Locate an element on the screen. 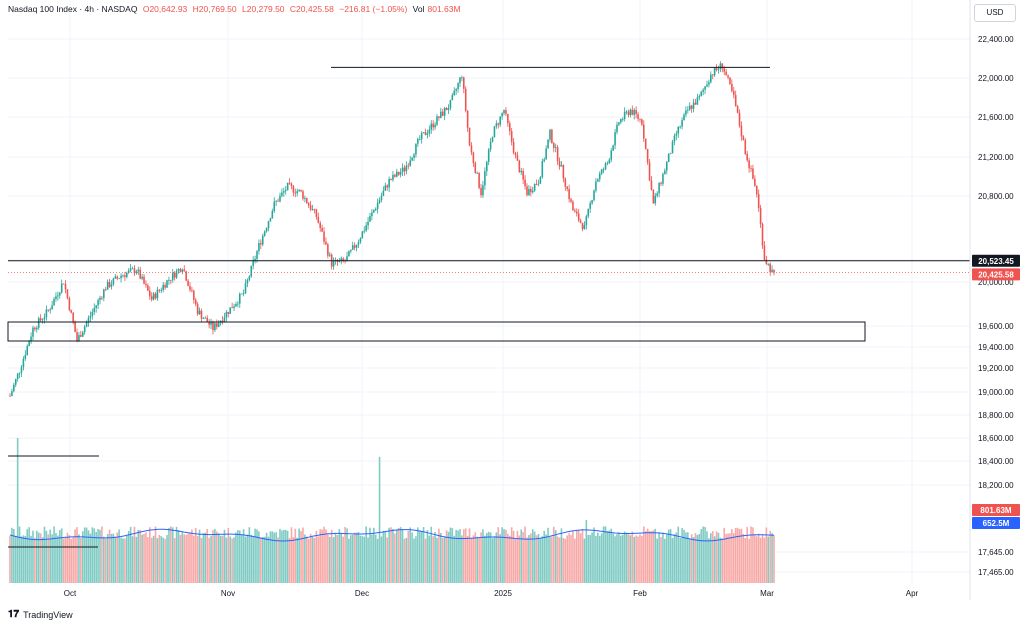 Image resolution: width=1024 pixels, height=631 pixels. y-tick-label: 19,400.00 is located at coordinates (996, 347).